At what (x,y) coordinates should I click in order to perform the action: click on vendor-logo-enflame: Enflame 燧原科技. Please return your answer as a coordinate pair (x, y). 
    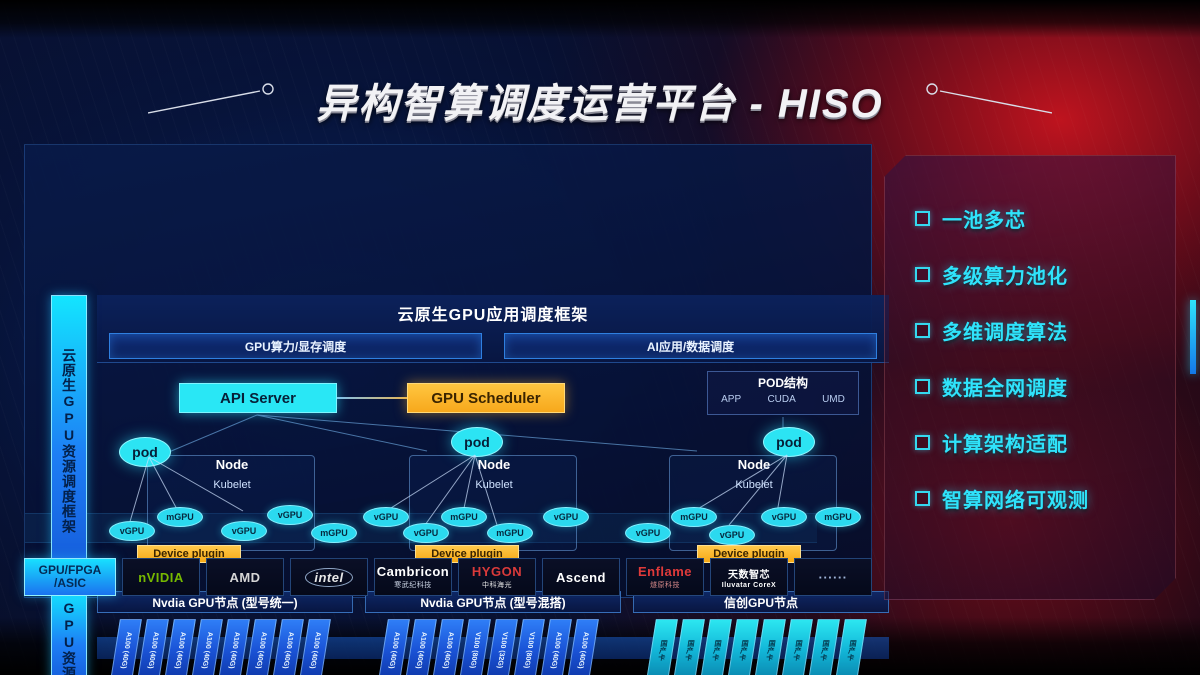
    Looking at the image, I should click on (665, 577).